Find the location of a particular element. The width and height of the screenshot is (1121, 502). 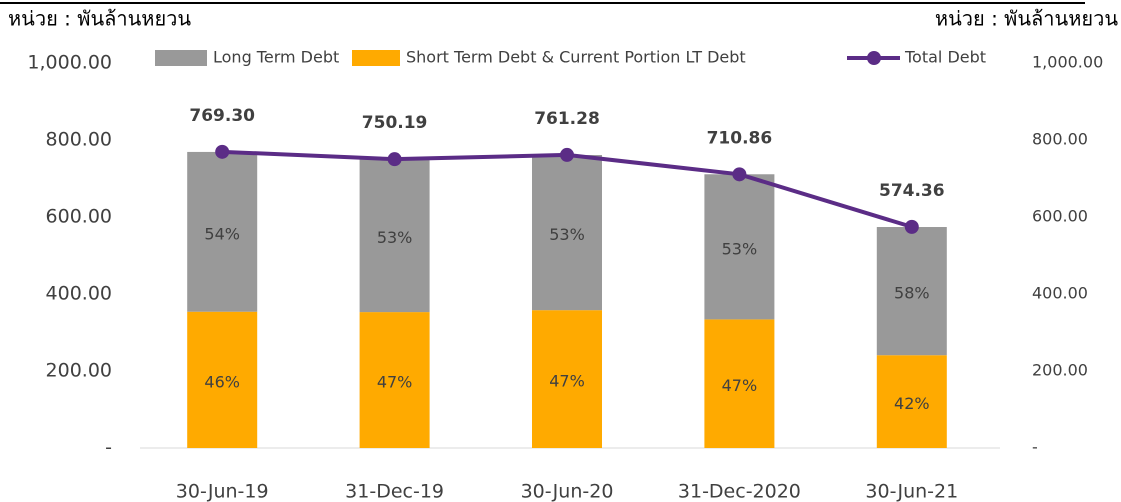

x-tick-label: 31-Dec-19 is located at coordinates (394, 491).